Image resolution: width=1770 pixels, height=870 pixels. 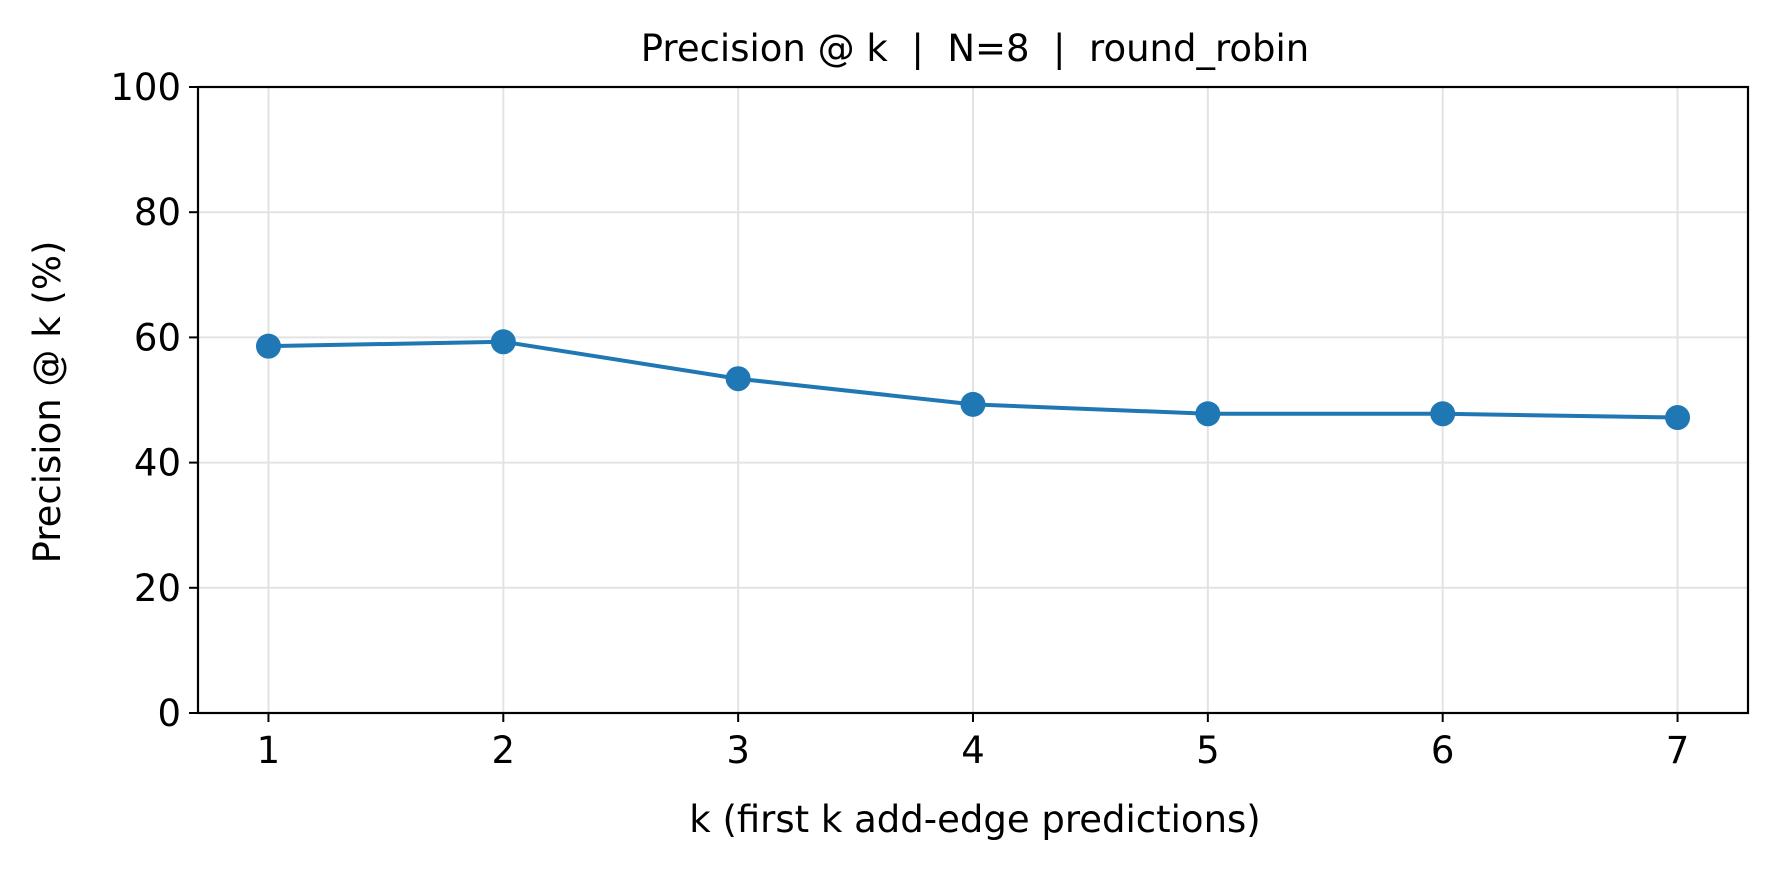 What do you see at coordinates (973, 750) in the screenshot?
I see `x-tick-label: 4` at bounding box center [973, 750].